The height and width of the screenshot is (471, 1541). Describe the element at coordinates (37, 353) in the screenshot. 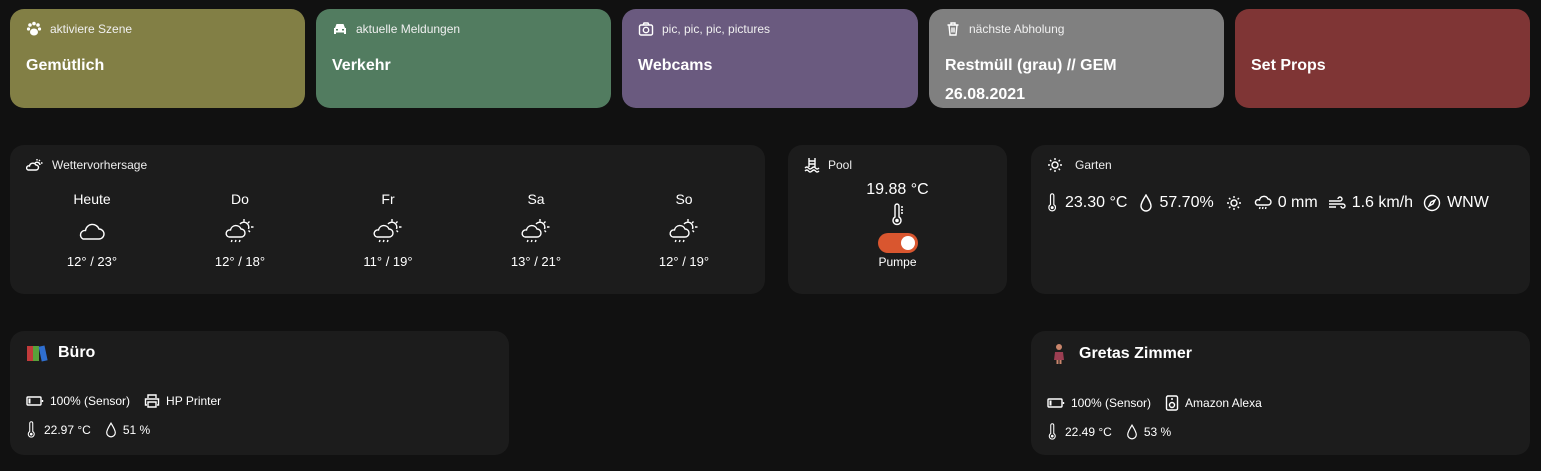

I see `binders-icon` at that location.